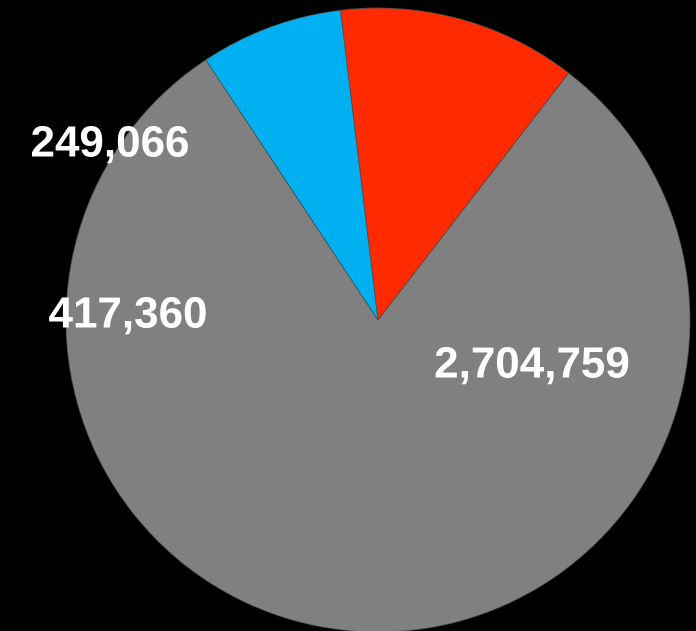 The image size is (696, 631). Describe the element at coordinates (109, 142) in the screenshot. I see `pie-slice-label: 249,066` at that location.